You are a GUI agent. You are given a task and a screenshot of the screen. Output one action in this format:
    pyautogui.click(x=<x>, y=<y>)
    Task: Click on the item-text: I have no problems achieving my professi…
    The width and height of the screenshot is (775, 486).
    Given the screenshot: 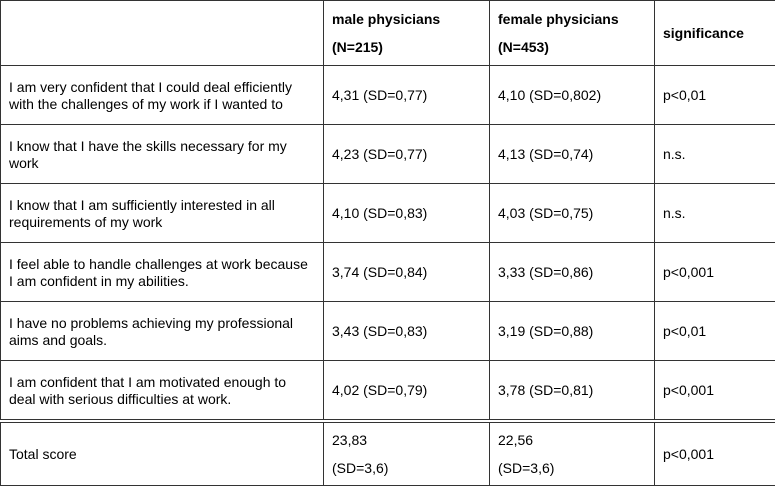 What is the action you would take?
    pyautogui.click(x=162, y=331)
    